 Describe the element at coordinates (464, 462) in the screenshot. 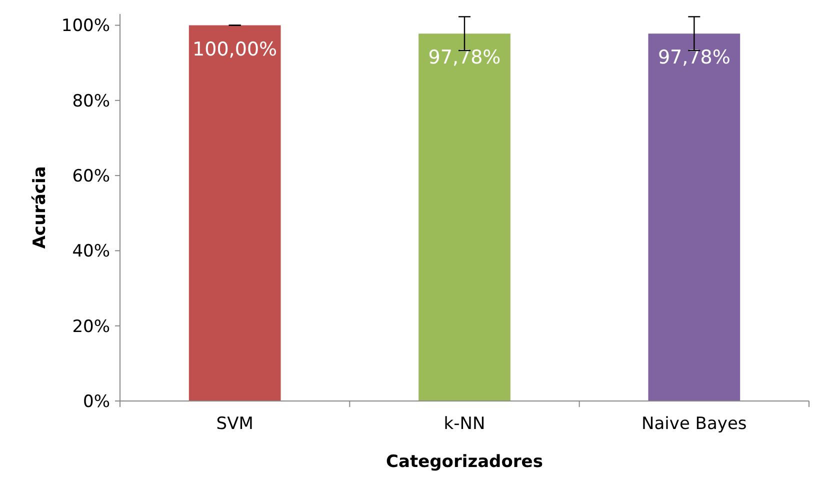

I see `x-axis-title: Categorizadores` at that location.